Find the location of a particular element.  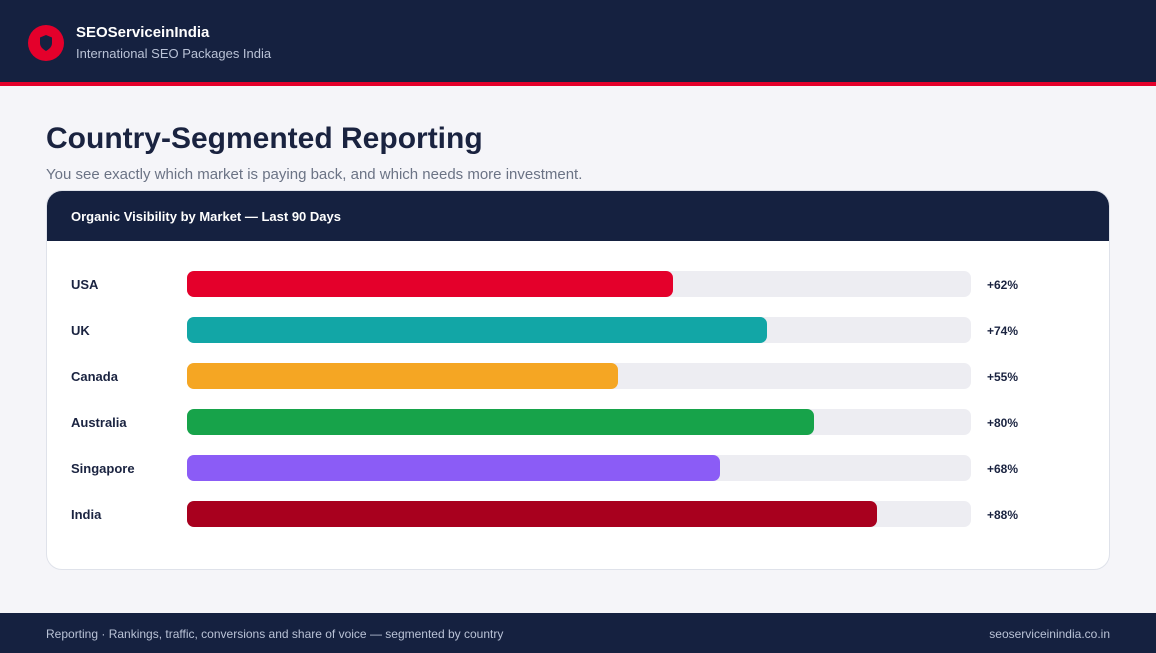

bar-value-label: +62% is located at coordinates (1003, 285).